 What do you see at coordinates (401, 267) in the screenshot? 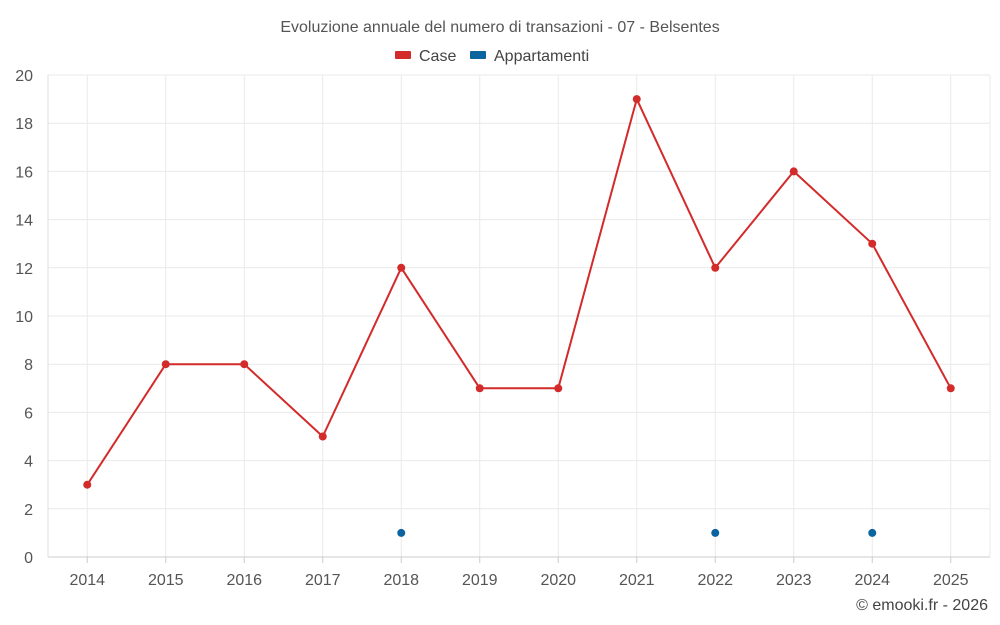
I see `point-case-2018` at bounding box center [401, 267].